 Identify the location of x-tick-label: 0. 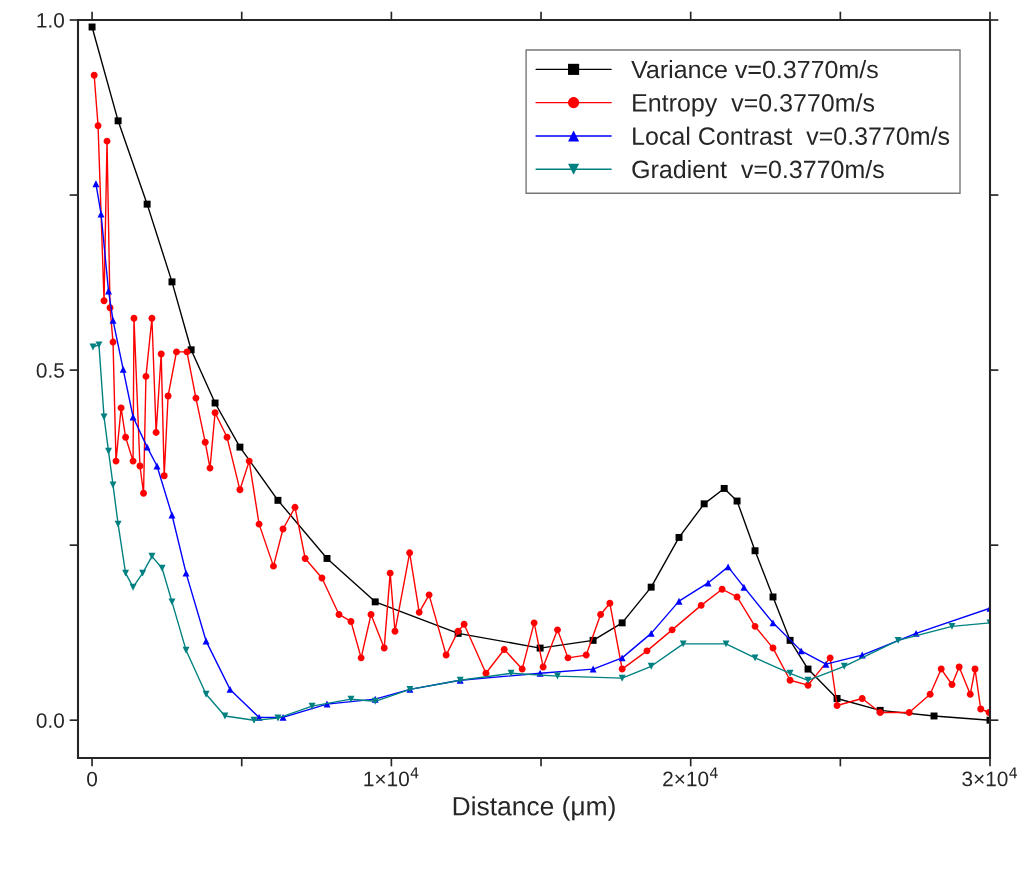
(92, 779).